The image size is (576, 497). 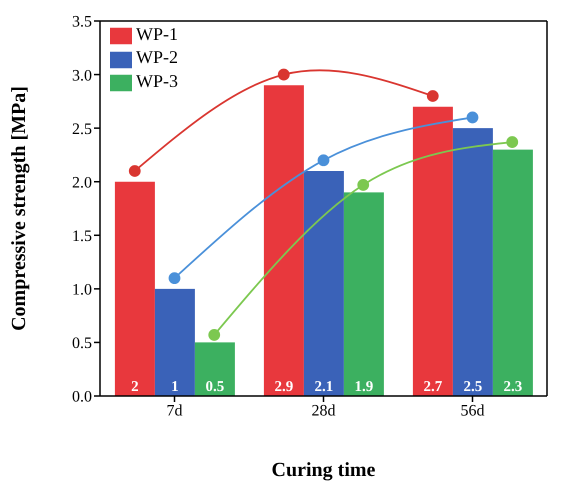 I want to click on legend-label: WP-1, so click(x=157, y=34).